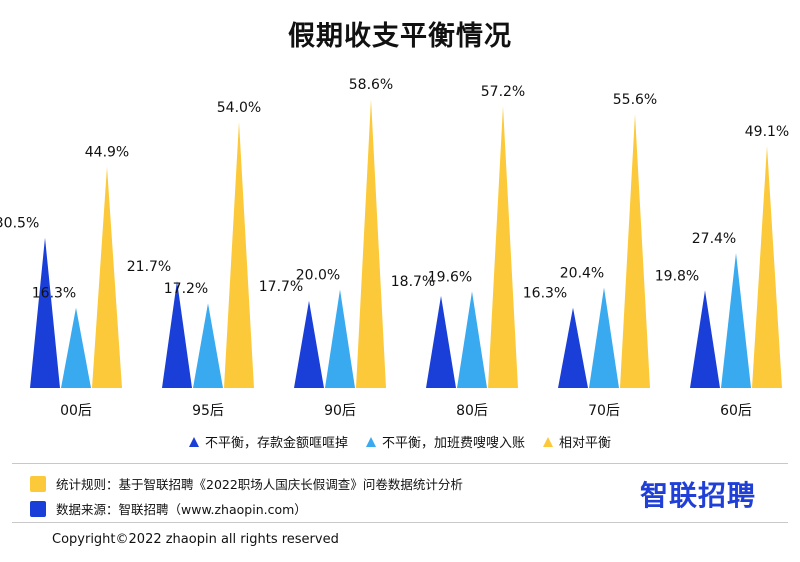  Describe the element at coordinates (604, 411) in the screenshot. I see `category-label-4: 70后` at that location.